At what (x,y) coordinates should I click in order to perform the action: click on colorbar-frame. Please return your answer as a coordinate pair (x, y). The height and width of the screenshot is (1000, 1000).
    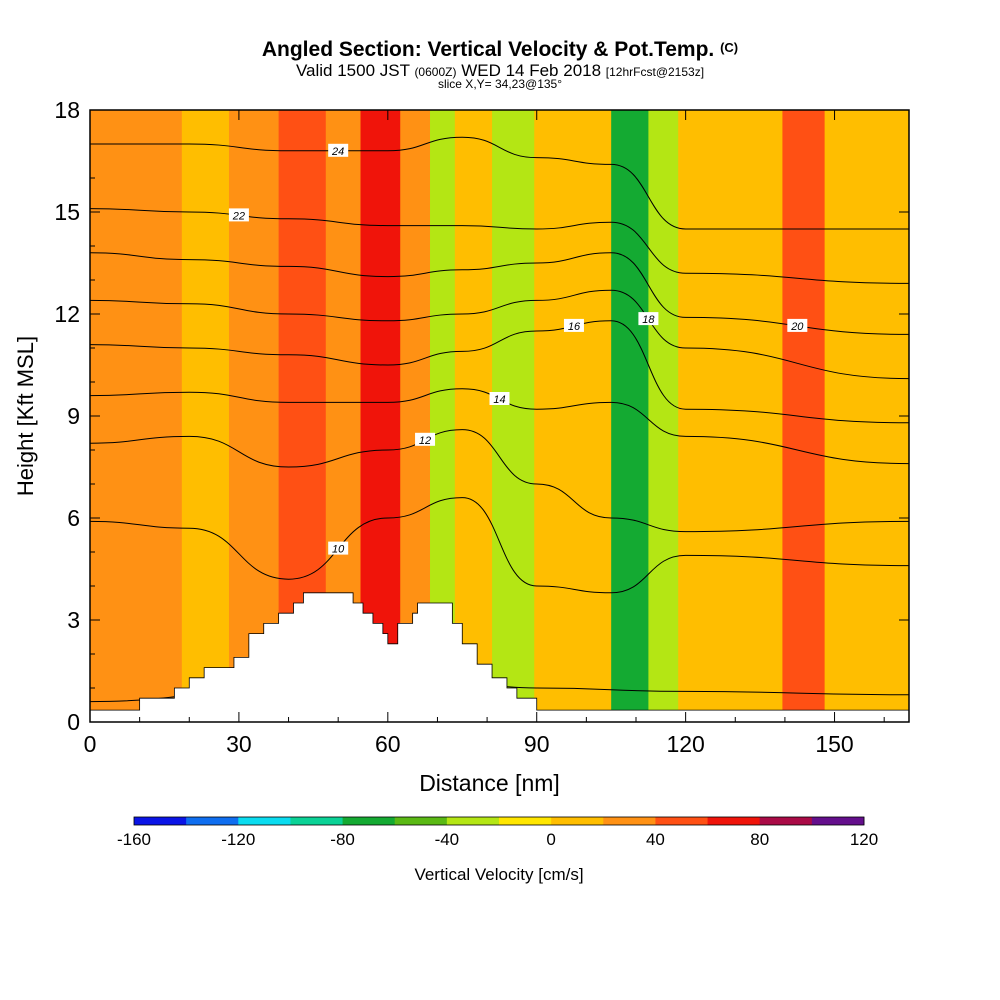
    Looking at the image, I should click on (499, 821).